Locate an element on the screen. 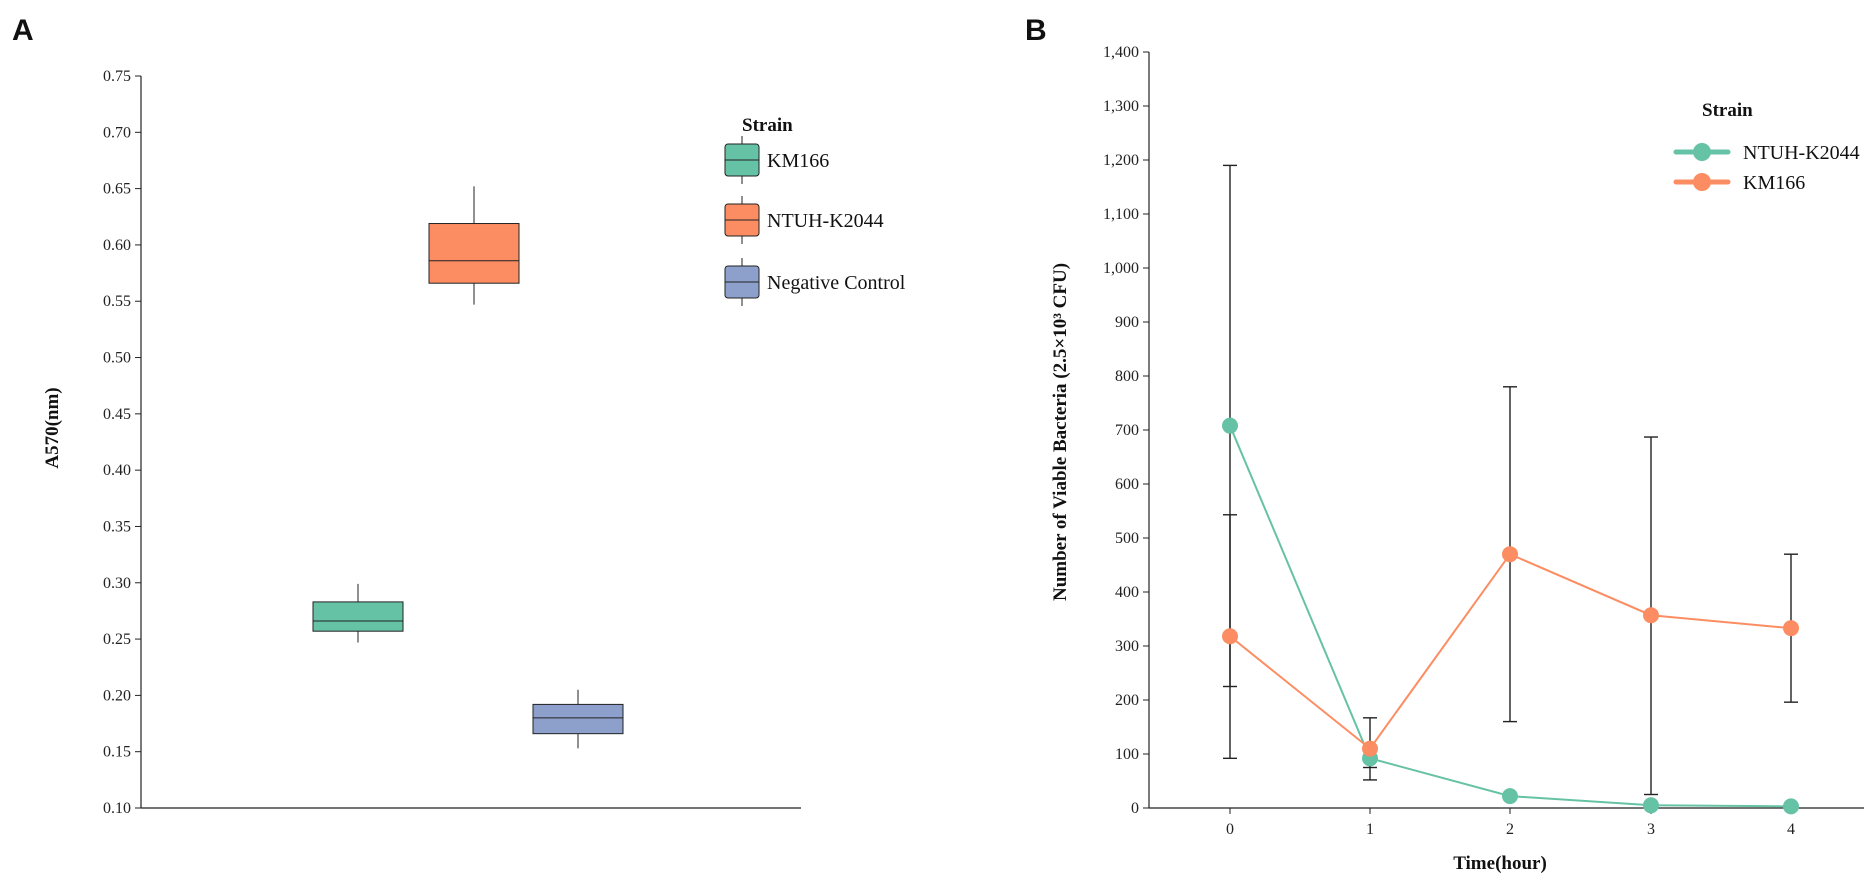 The image size is (1875, 879). panel-a-y-tick-label: 0.25 is located at coordinates (117, 639).